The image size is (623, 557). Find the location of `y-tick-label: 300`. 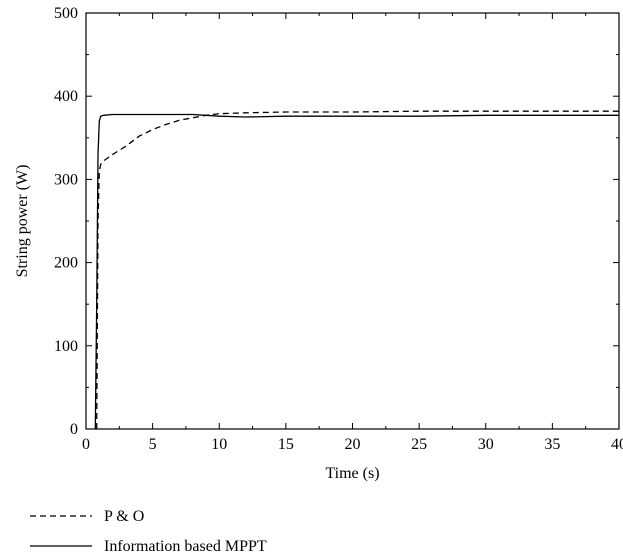

y-tick-label: 300 is located at coordinates (66, 179).